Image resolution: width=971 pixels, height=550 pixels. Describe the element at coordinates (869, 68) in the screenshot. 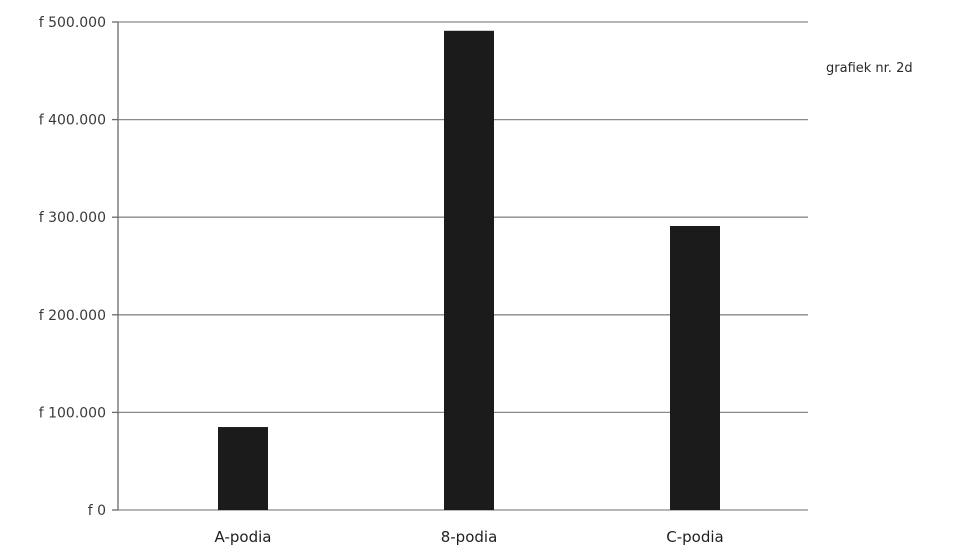

I see `chart-note: grafiek nr. 2d` at that location.